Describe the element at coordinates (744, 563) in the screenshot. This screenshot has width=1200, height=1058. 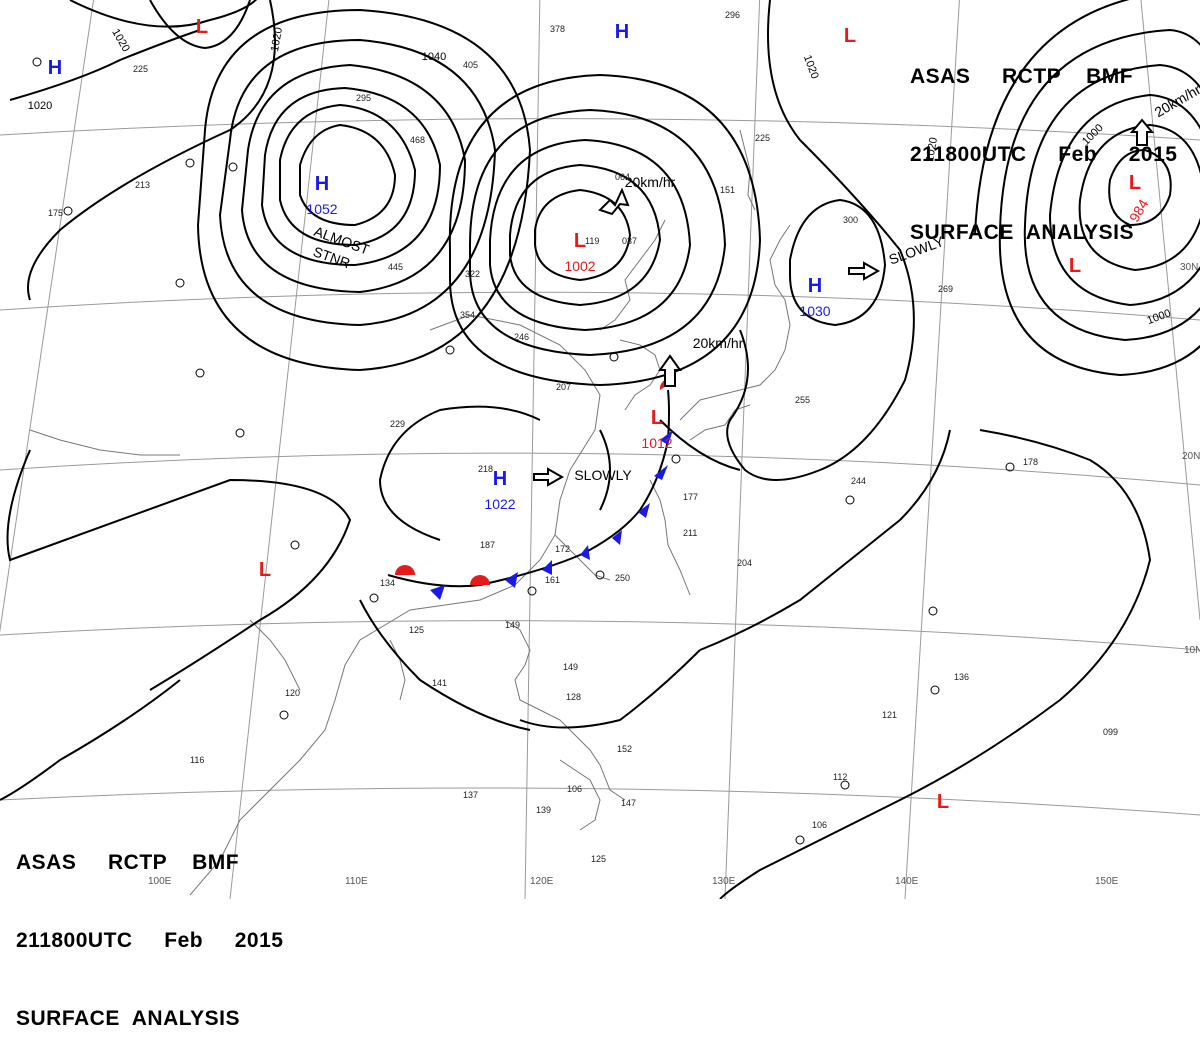
I see `station-value: 204` at that location.